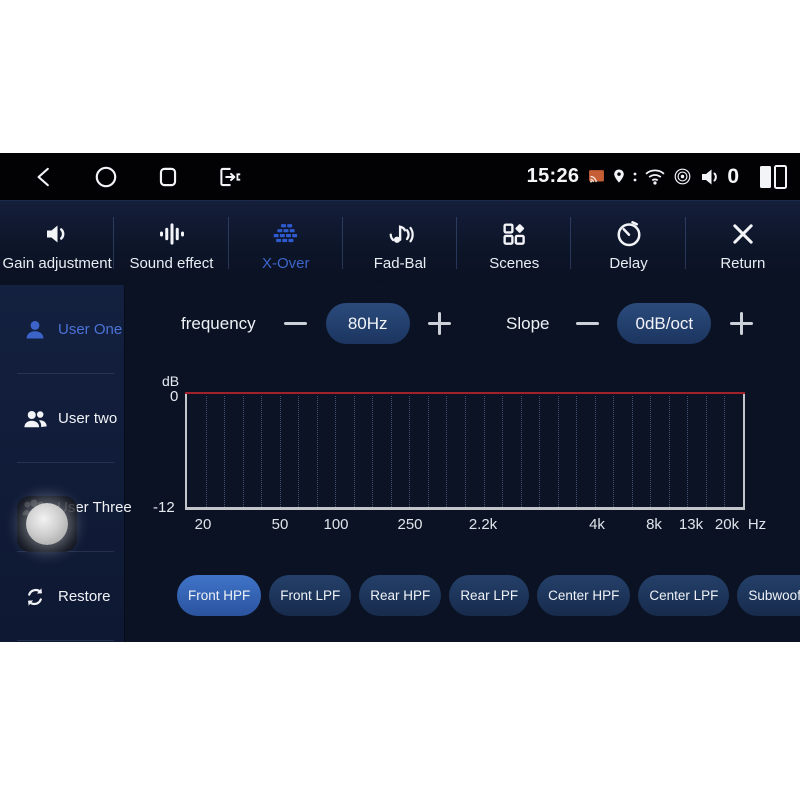  What do you see at coordinates (743, 263) in the screenshot?
I see `tab-label: Return` at bounding box center [743, 263].